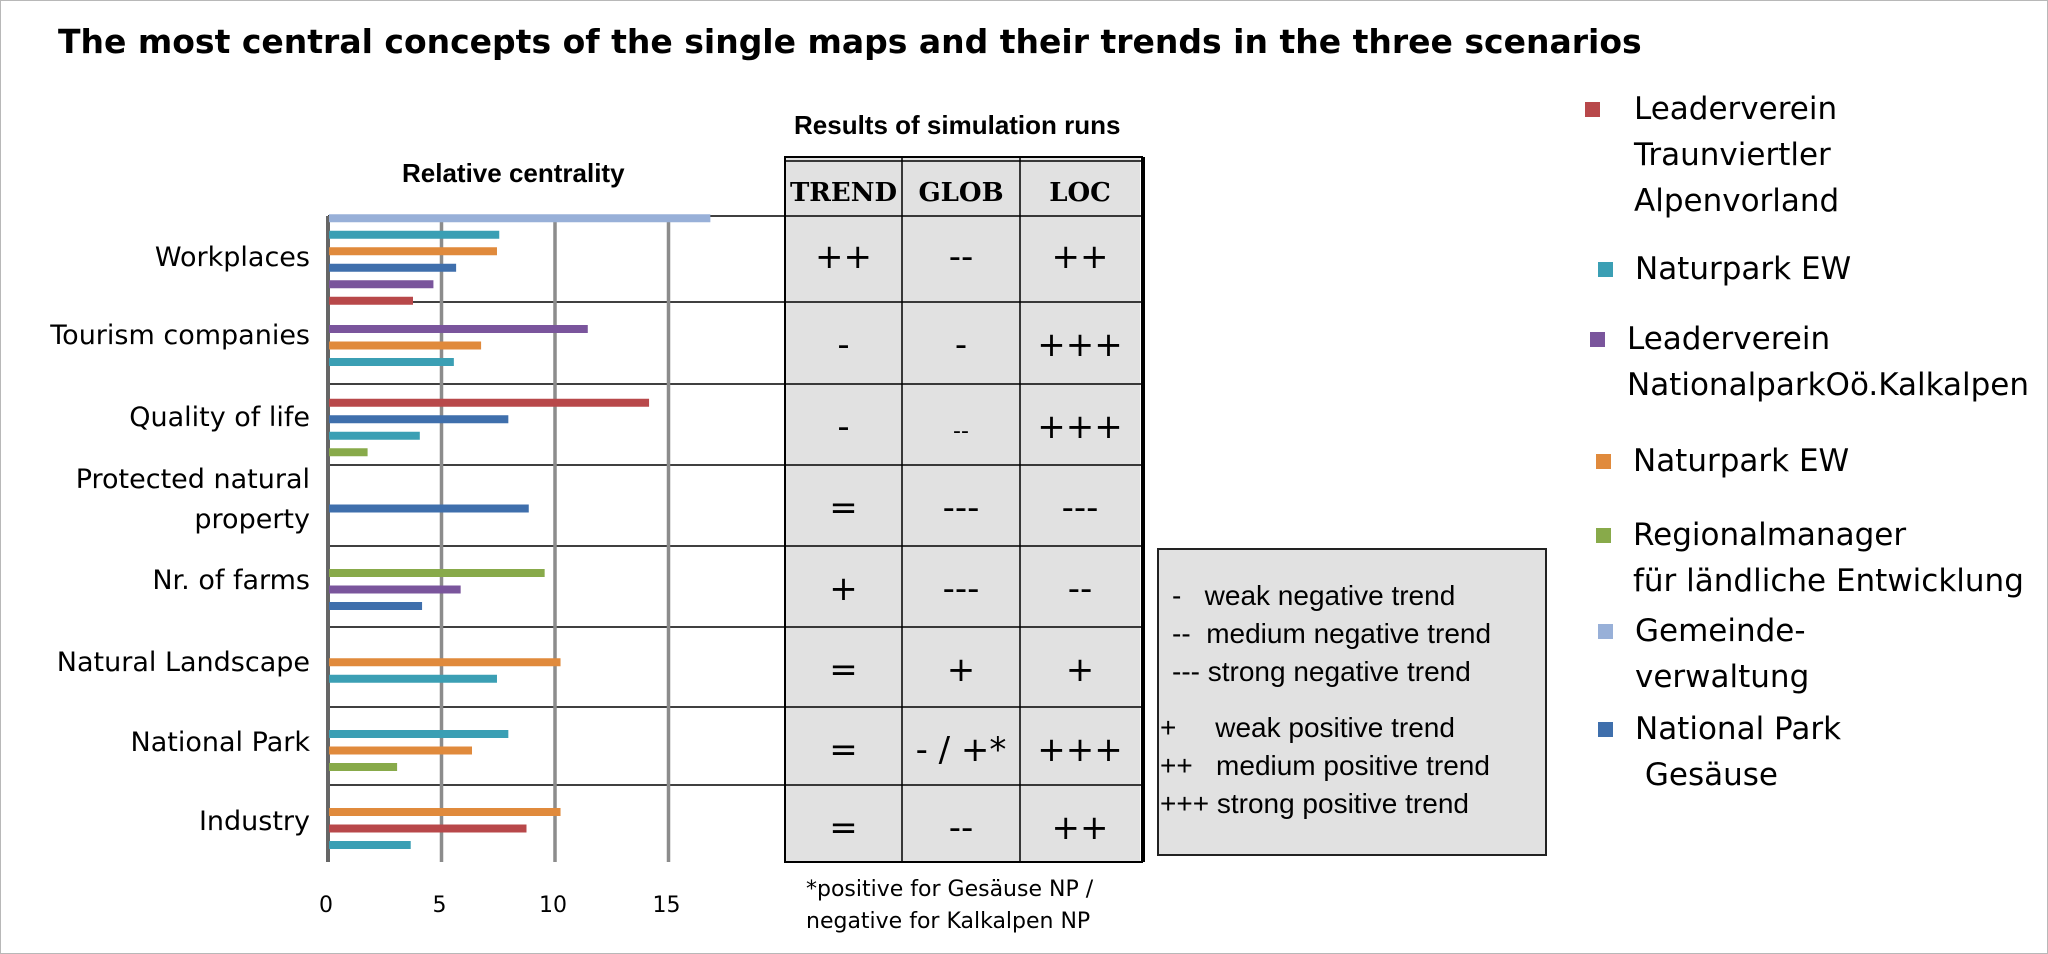 The height and width of the screenshot is (954, 2048). Describe the element at coordinates (220, 742) in the screenshot. I see `category-label: National Park` at that location.